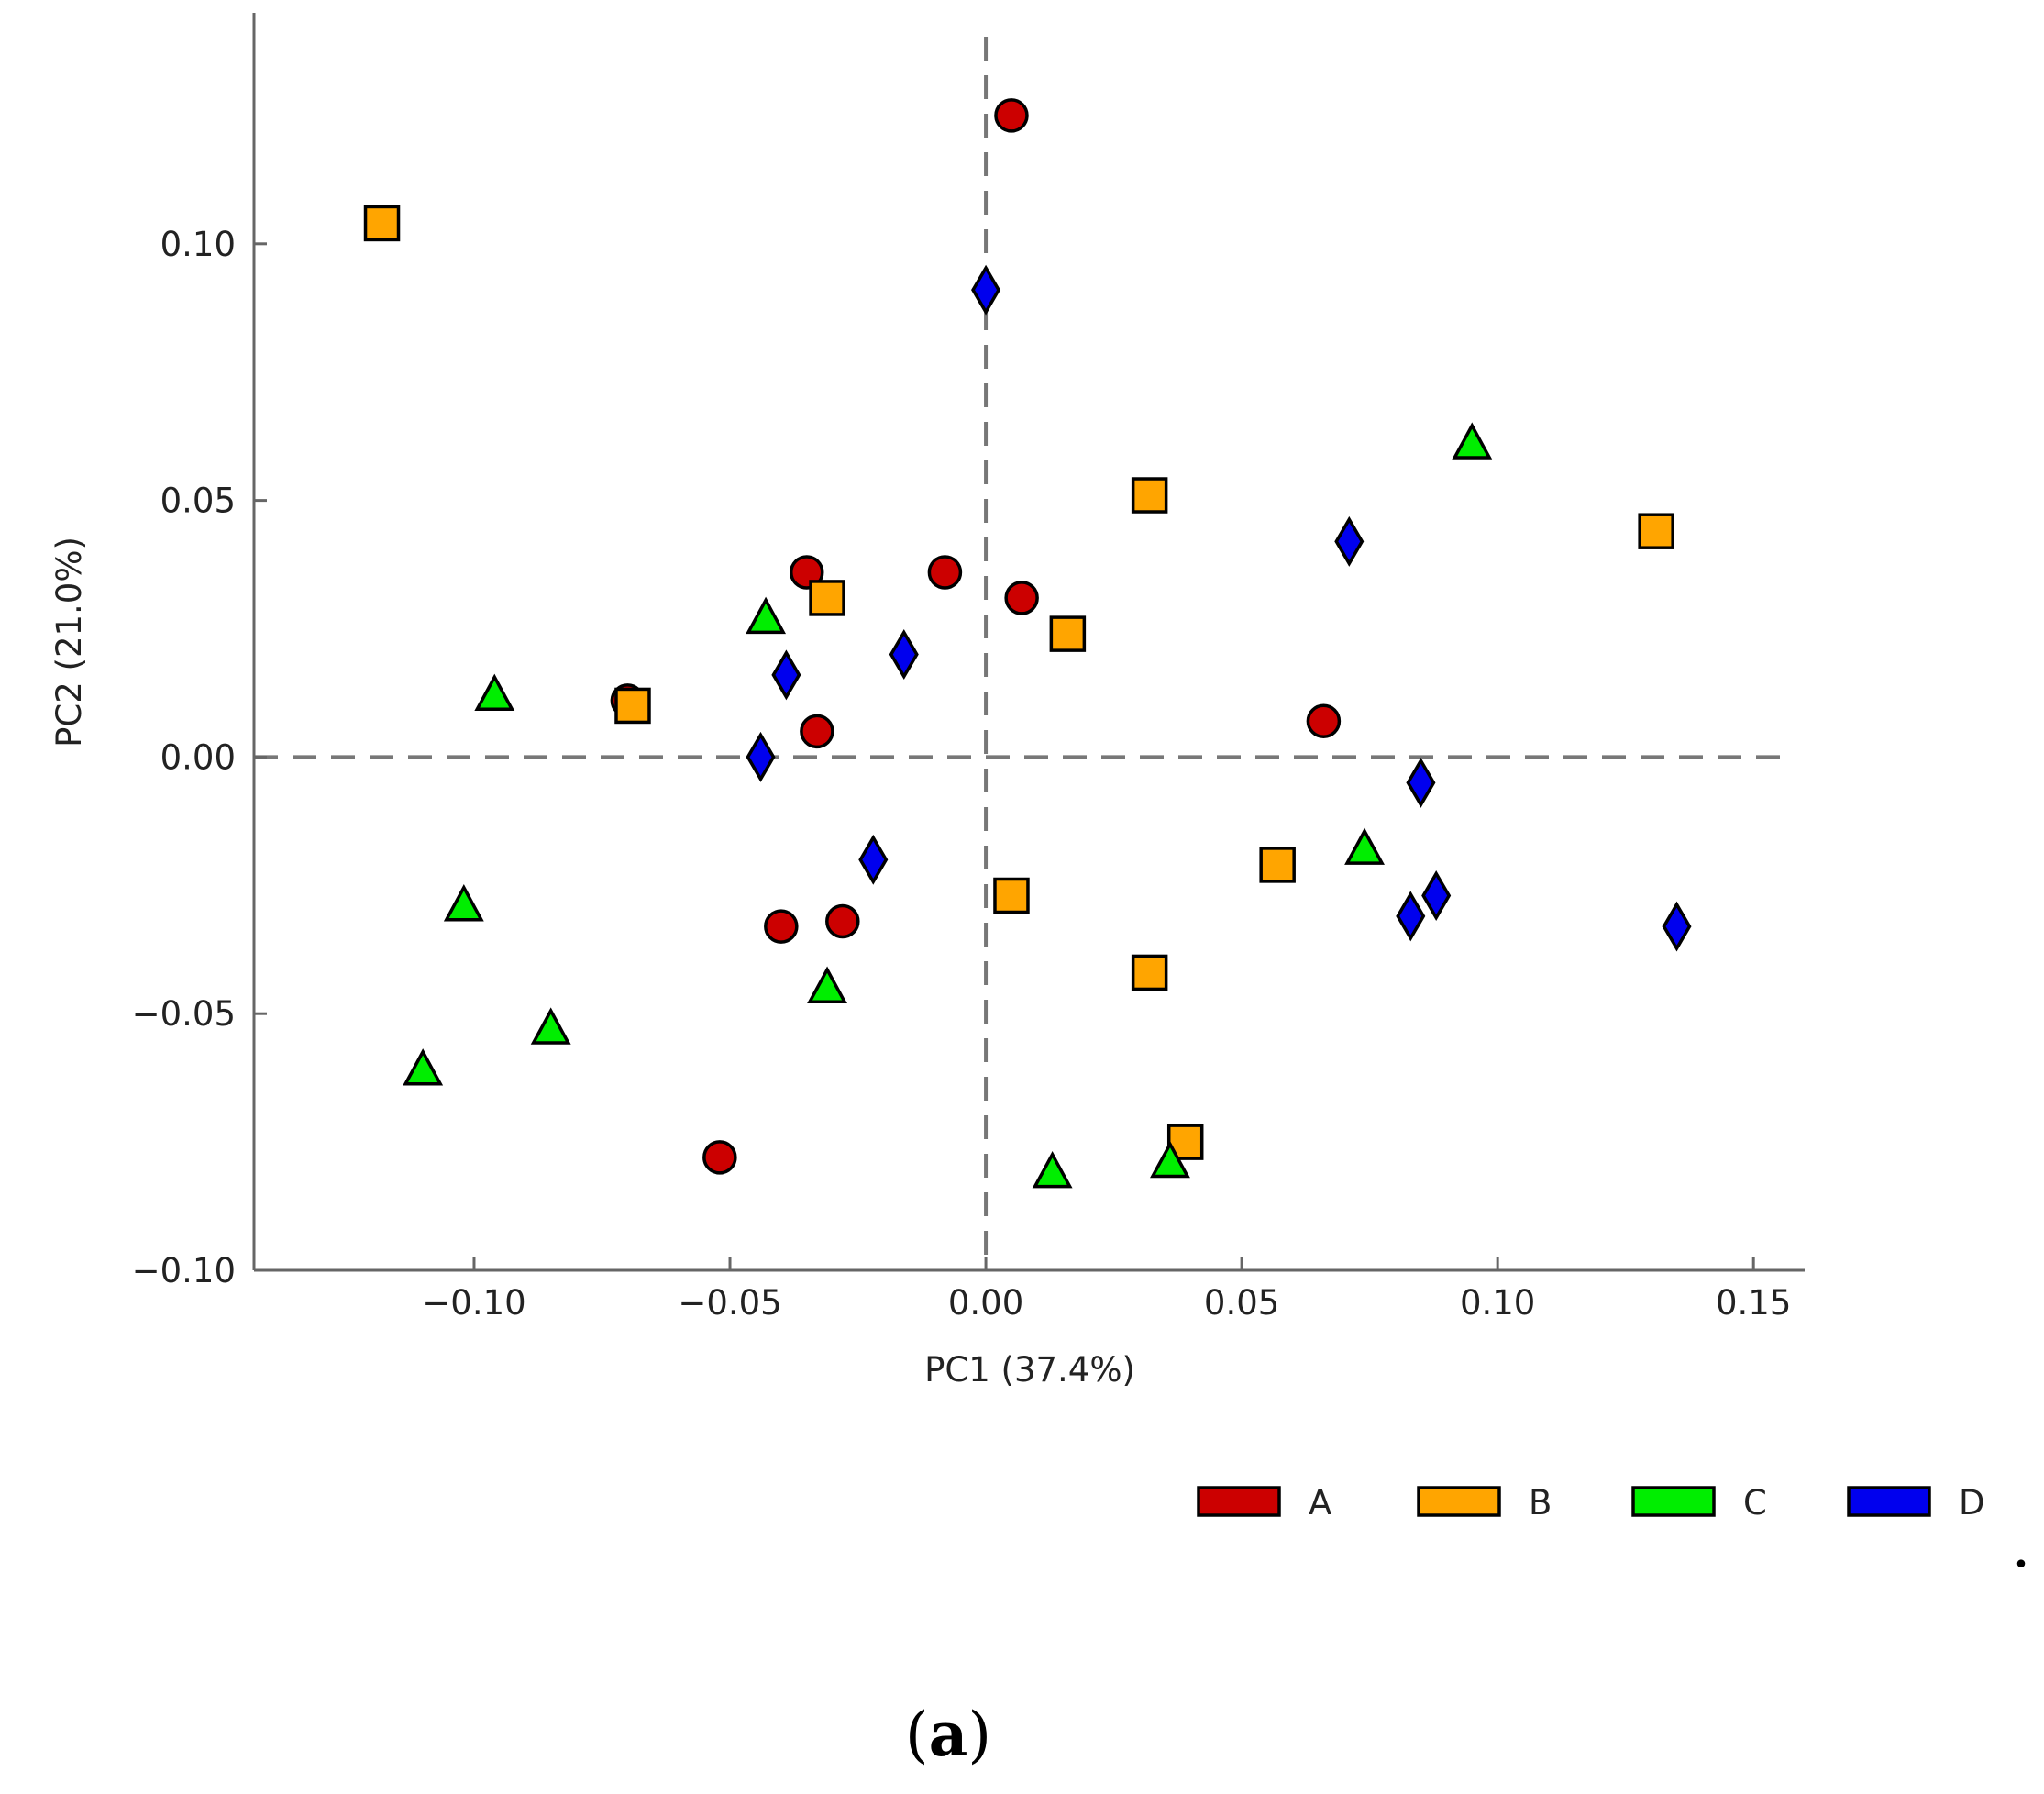 The image size is (2044, 1794). Describe the element at coordinates (184, 1270) in the screenshot. I see `y-tick-label: −0.10` at that location.